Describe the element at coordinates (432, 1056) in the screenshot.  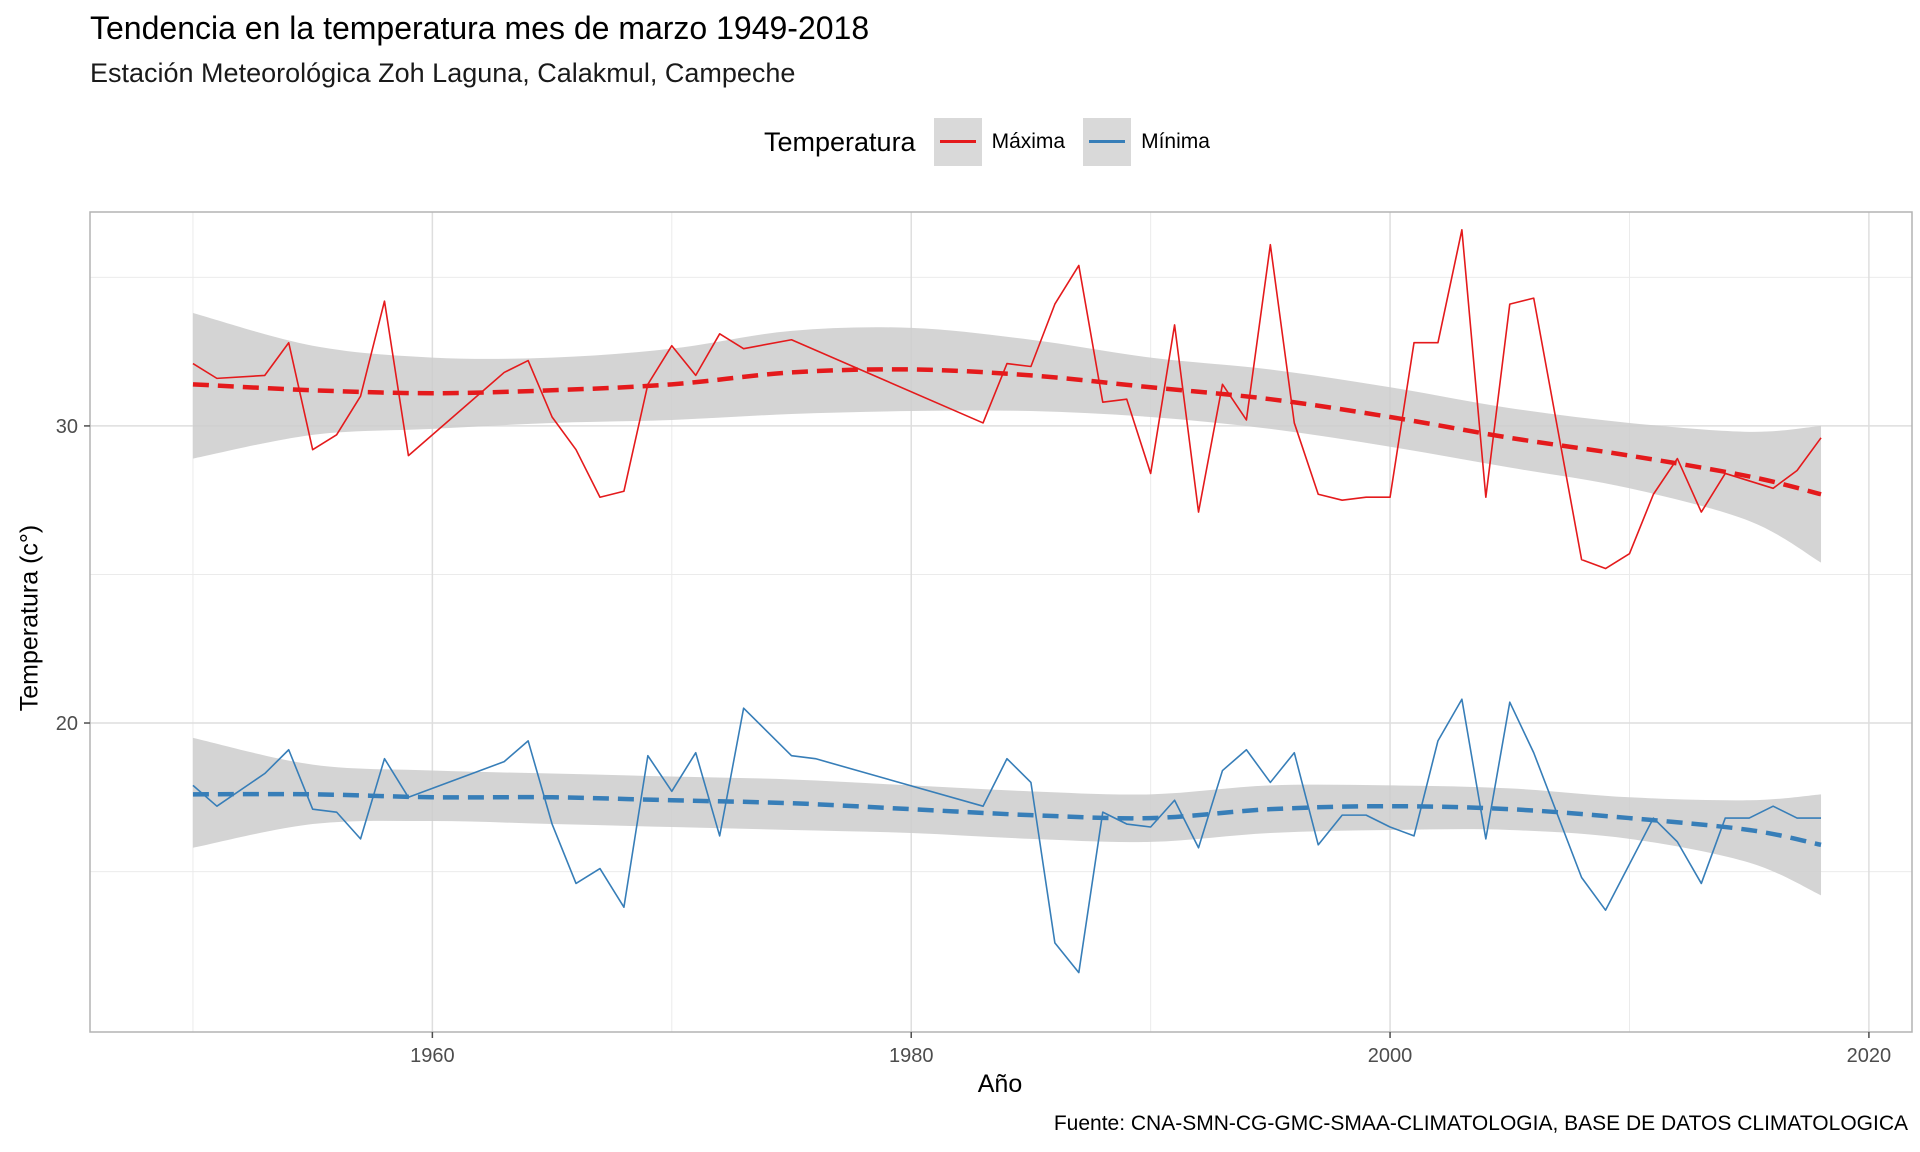
I see `x-tick-label: 1960` at that location.